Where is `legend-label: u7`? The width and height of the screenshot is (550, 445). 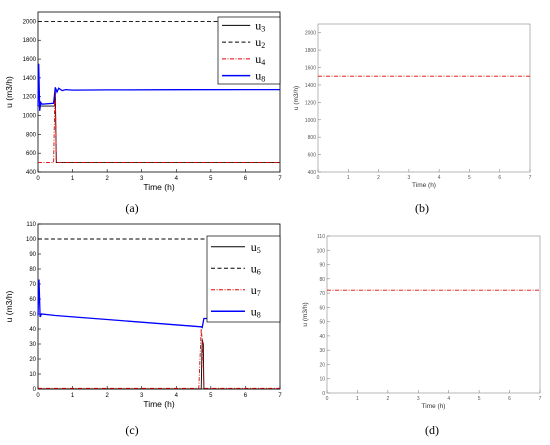
legend-label: u7 is located at coordinates (256, 290).